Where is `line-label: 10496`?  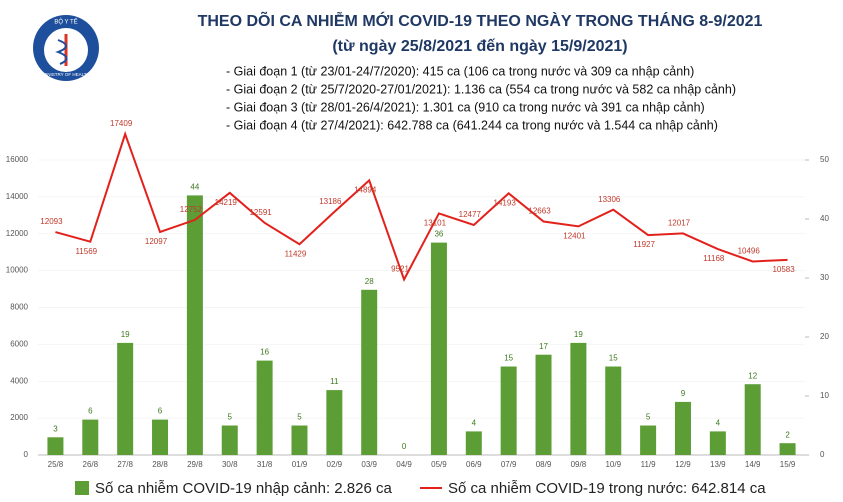
line-label: 10496 is located at coordinates (749, 251).